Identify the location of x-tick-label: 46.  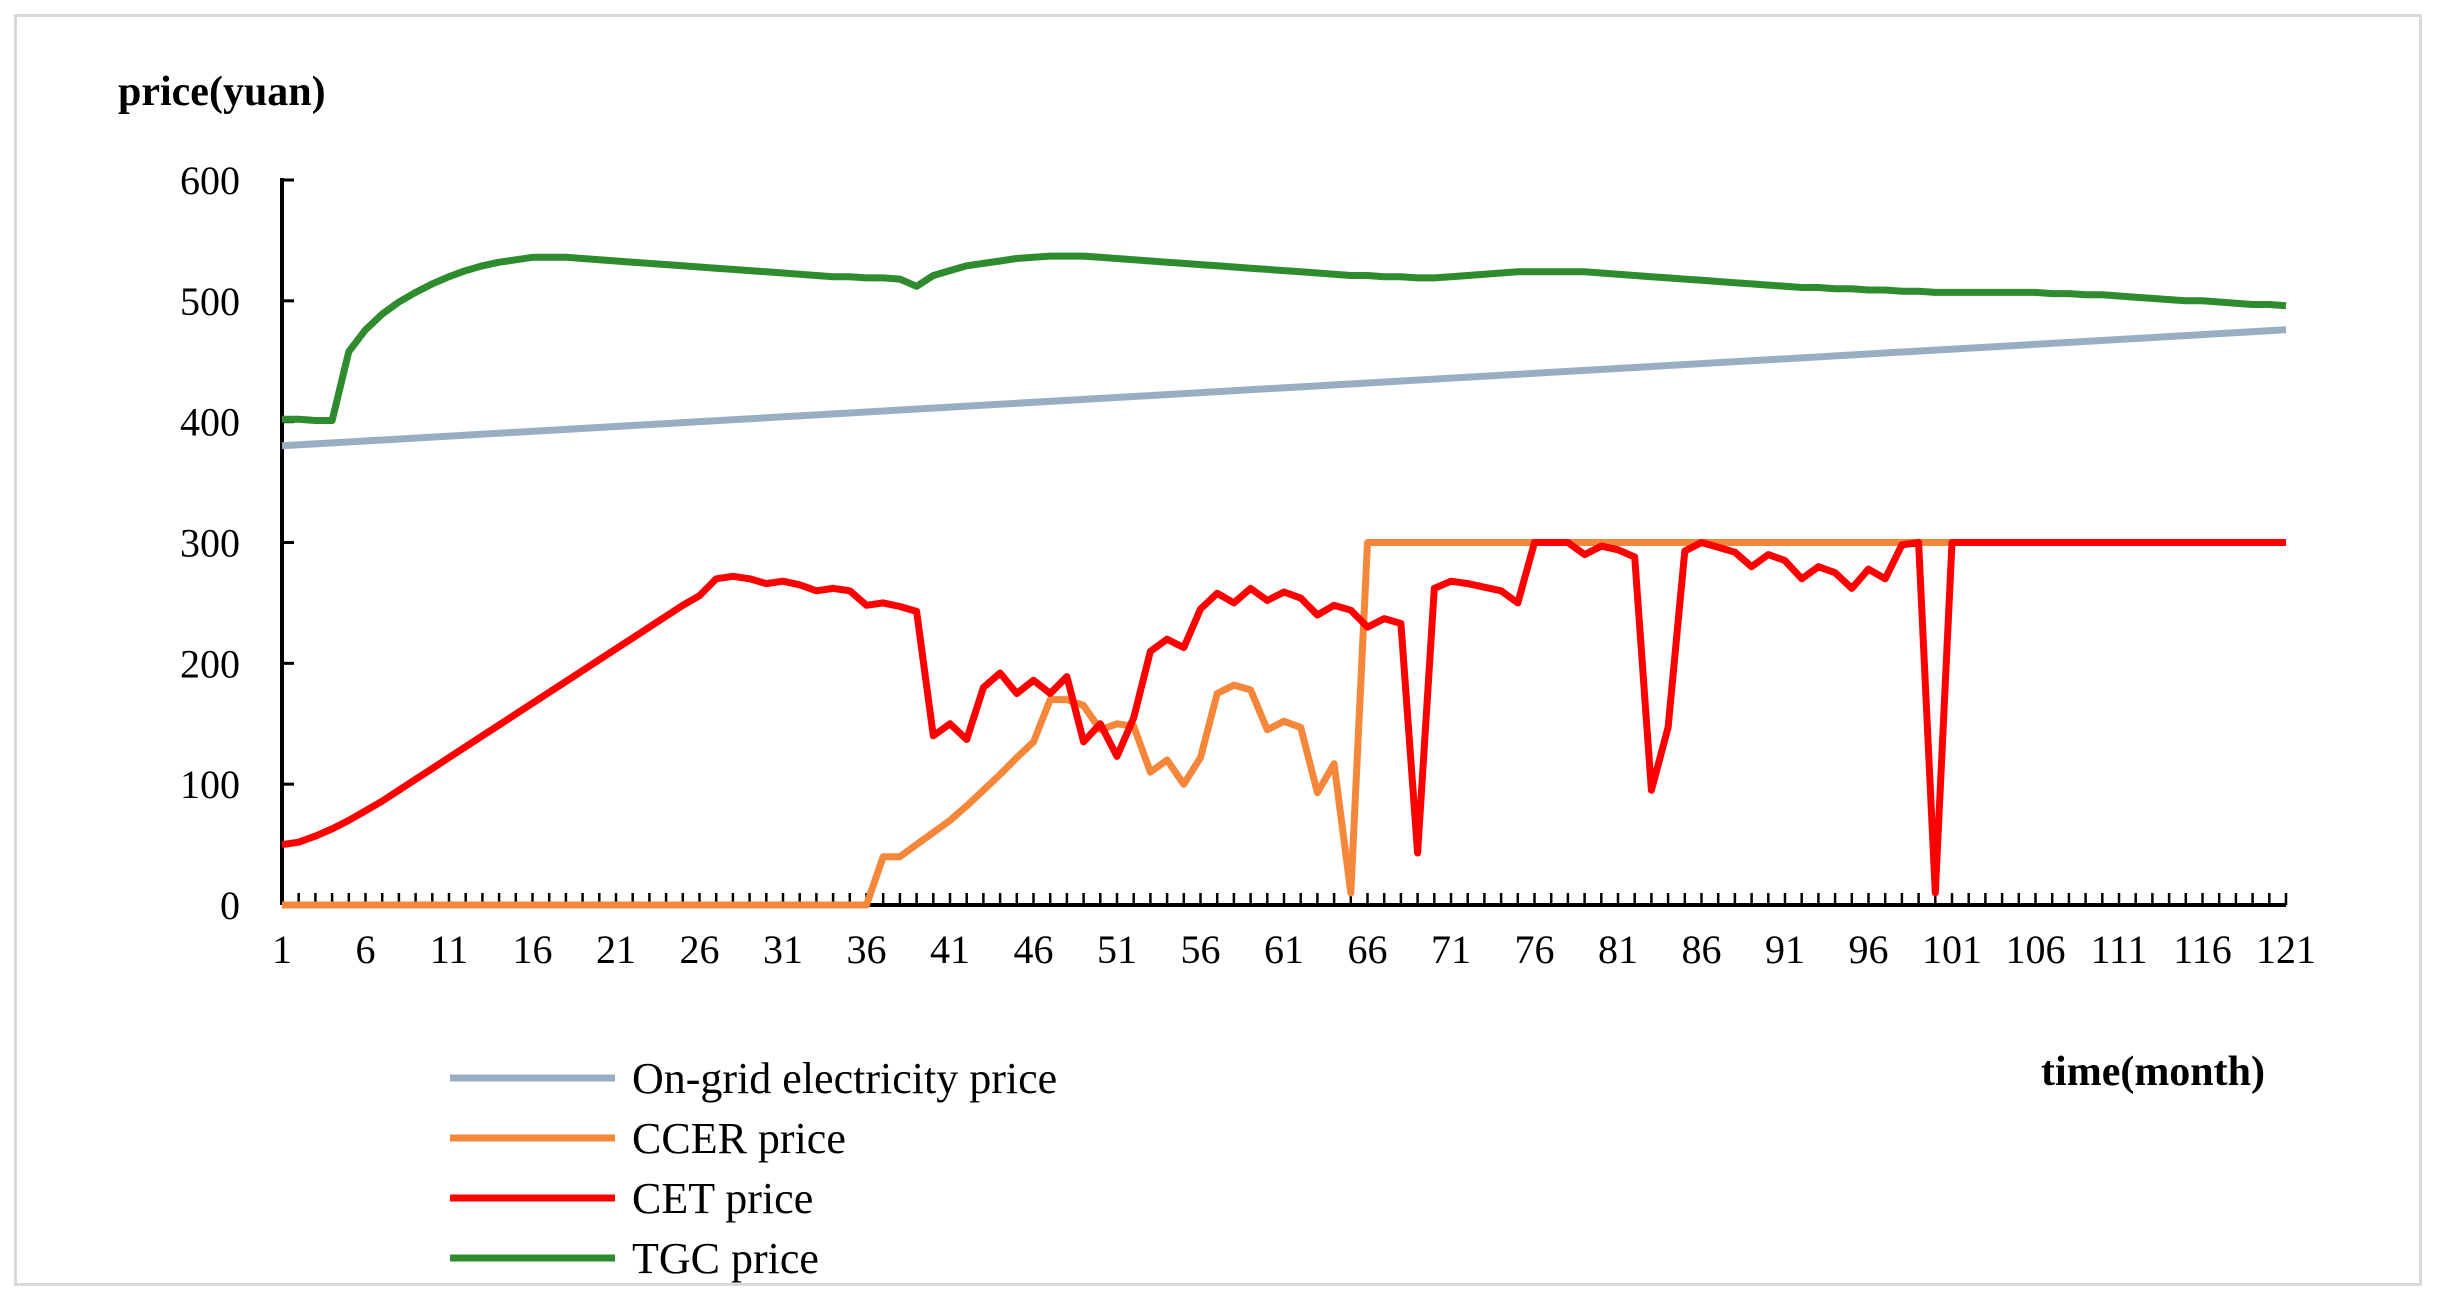
(1034, 949).